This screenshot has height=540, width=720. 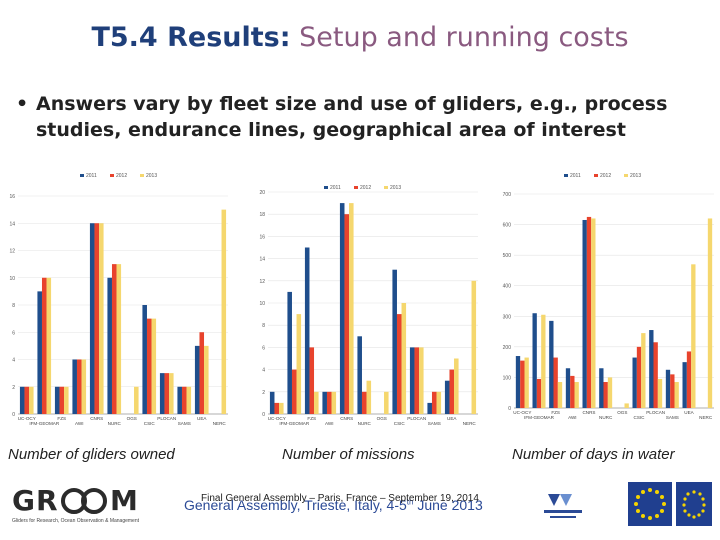 I want to click on y-tick-label: 12, so click(x=262, y=282).